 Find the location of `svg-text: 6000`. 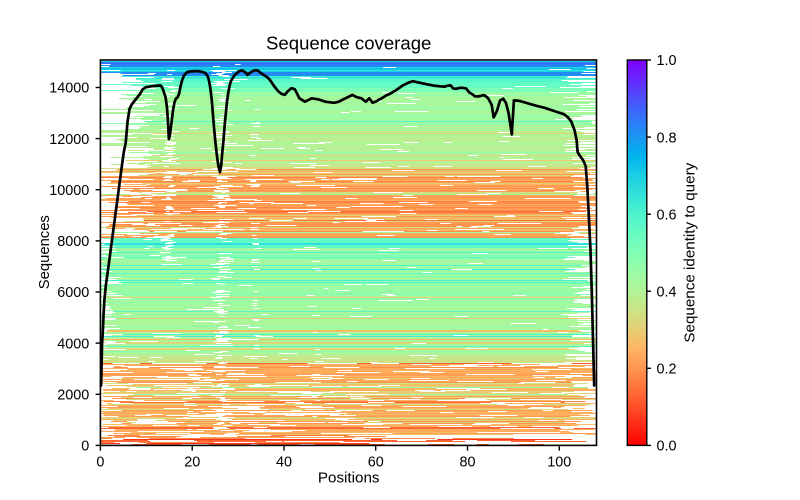

svg-text: 6000 is located at coordinates (73, 293).